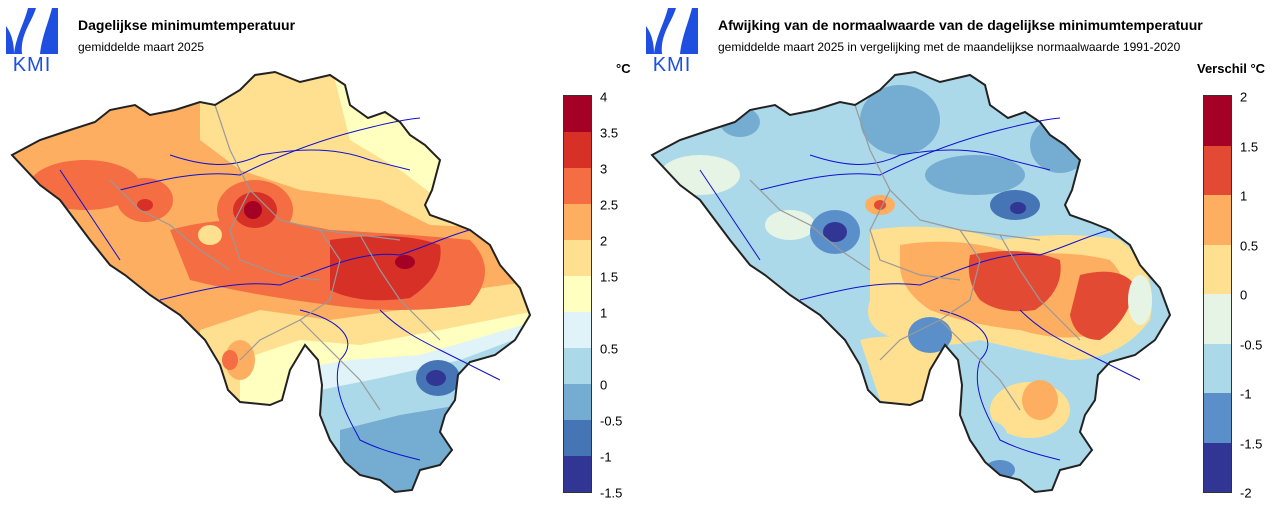 The image size is (1280, 507). Describe the element at coordinates (1260, 295) in the screenshot. I see `color-scale-ticks: 2 1.5 1 0.5 0 -0.5 -1 -1.5 -2` at that location.